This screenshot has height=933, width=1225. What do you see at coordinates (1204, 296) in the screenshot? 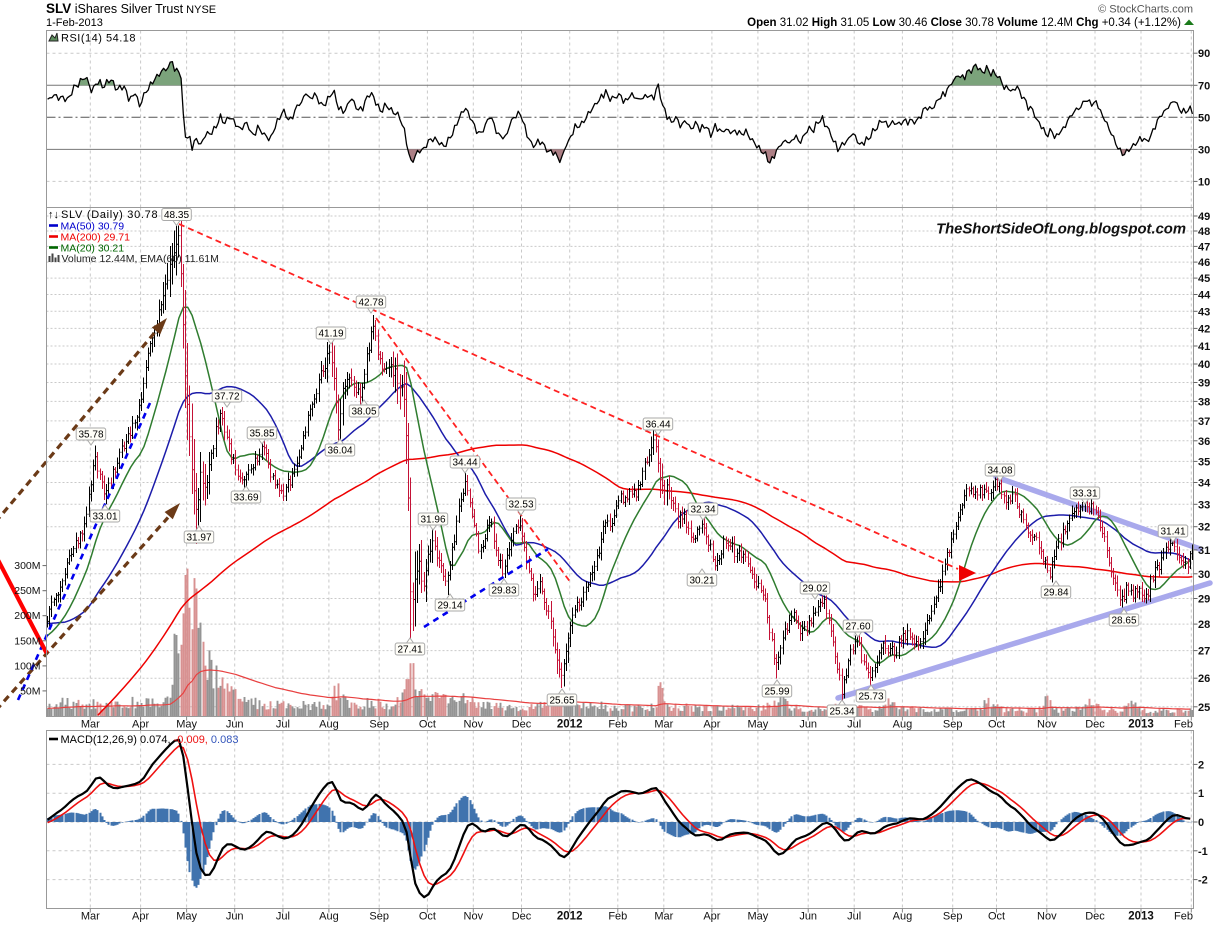
I see `svg-text: 44` at bounding box center [1204, 296].